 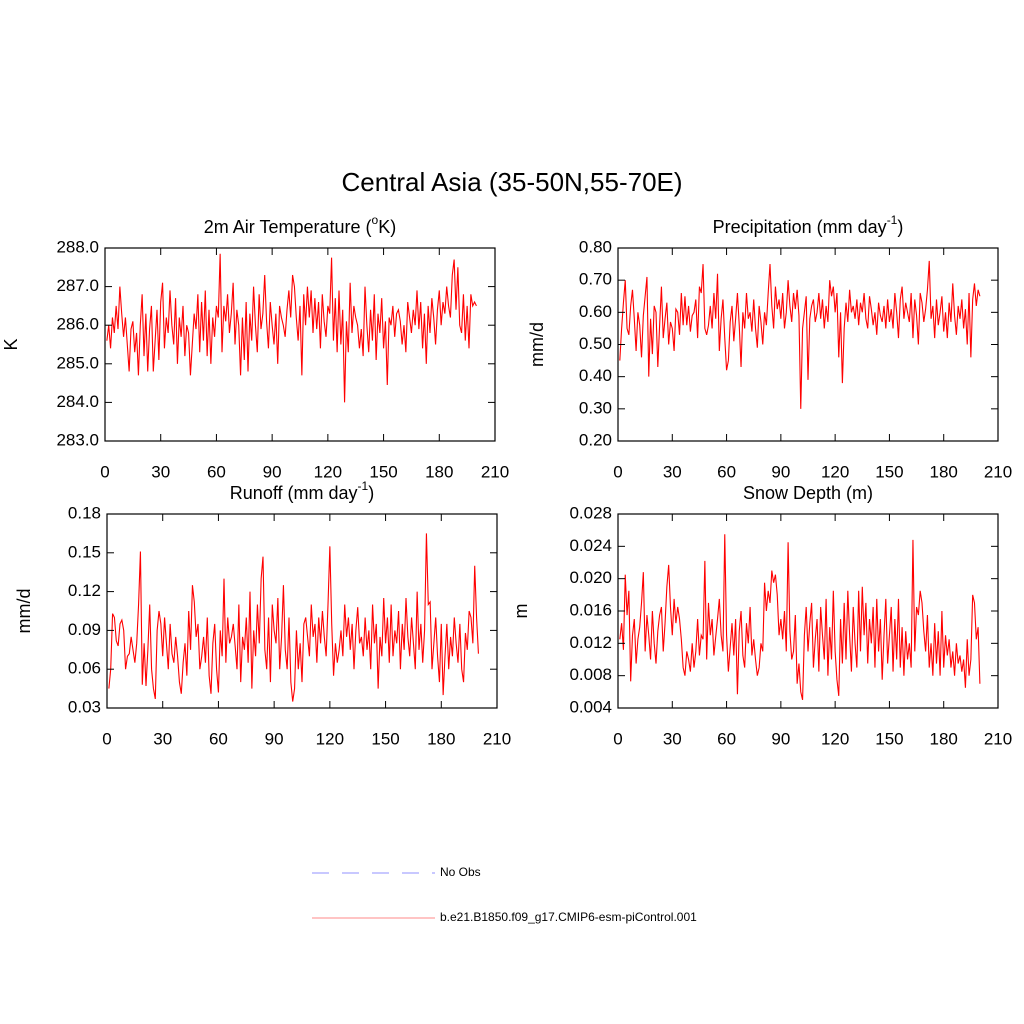 What do you see at coordinates (77, 246) in the screenshot?
I see `y-tick-label: 288.0` at bounding box center [77, 246].